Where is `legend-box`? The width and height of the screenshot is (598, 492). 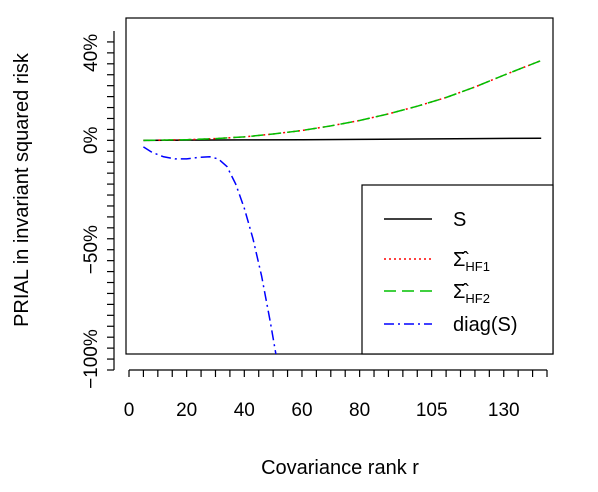 legend-box is located at coordinates (457, 269).